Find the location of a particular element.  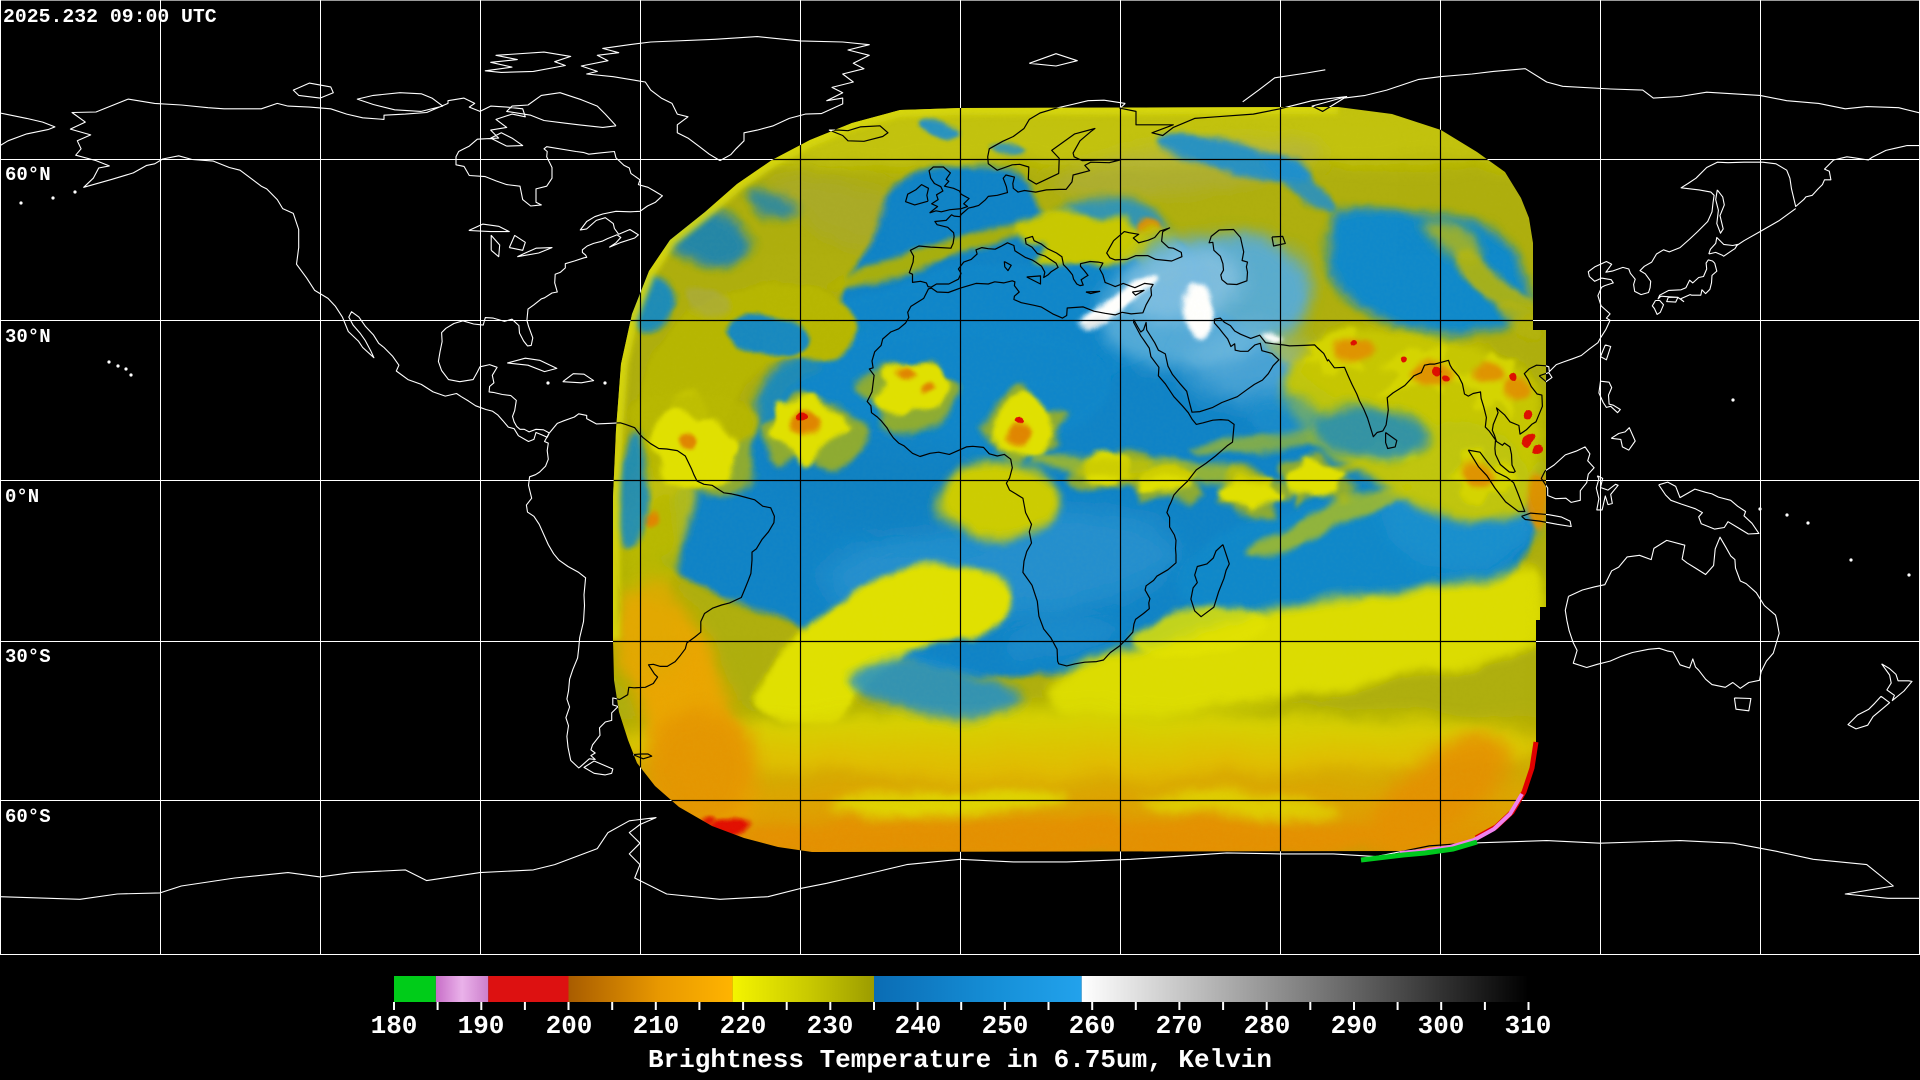

svg-text: 0°N is located at coordinates (22, 497).